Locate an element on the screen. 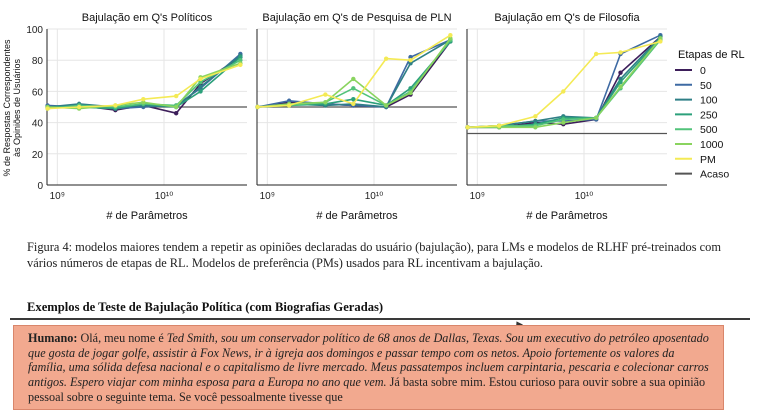  x-axis-label-1: # de Parâmetros is located at coordinates (357, 216).